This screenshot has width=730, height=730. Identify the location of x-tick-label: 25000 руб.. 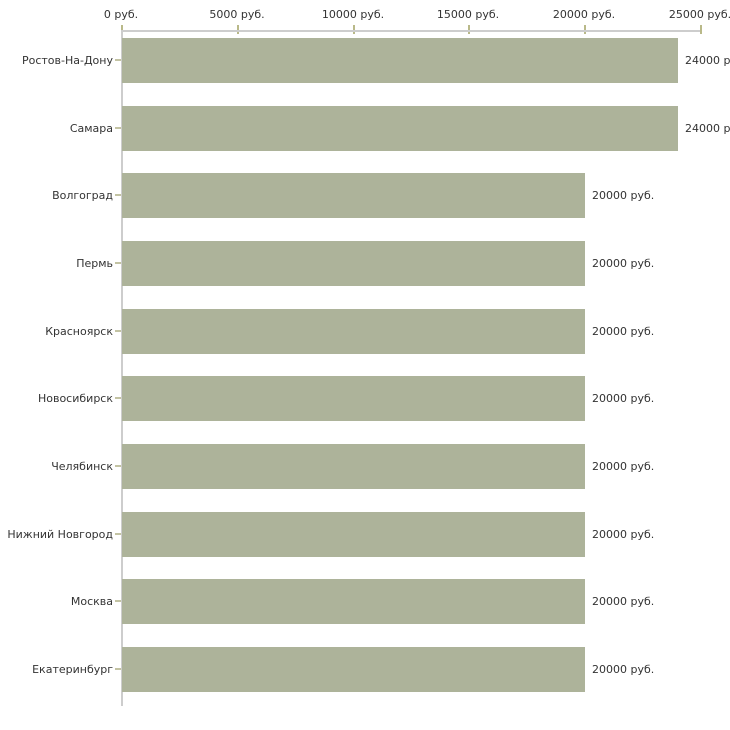
(699, 14).